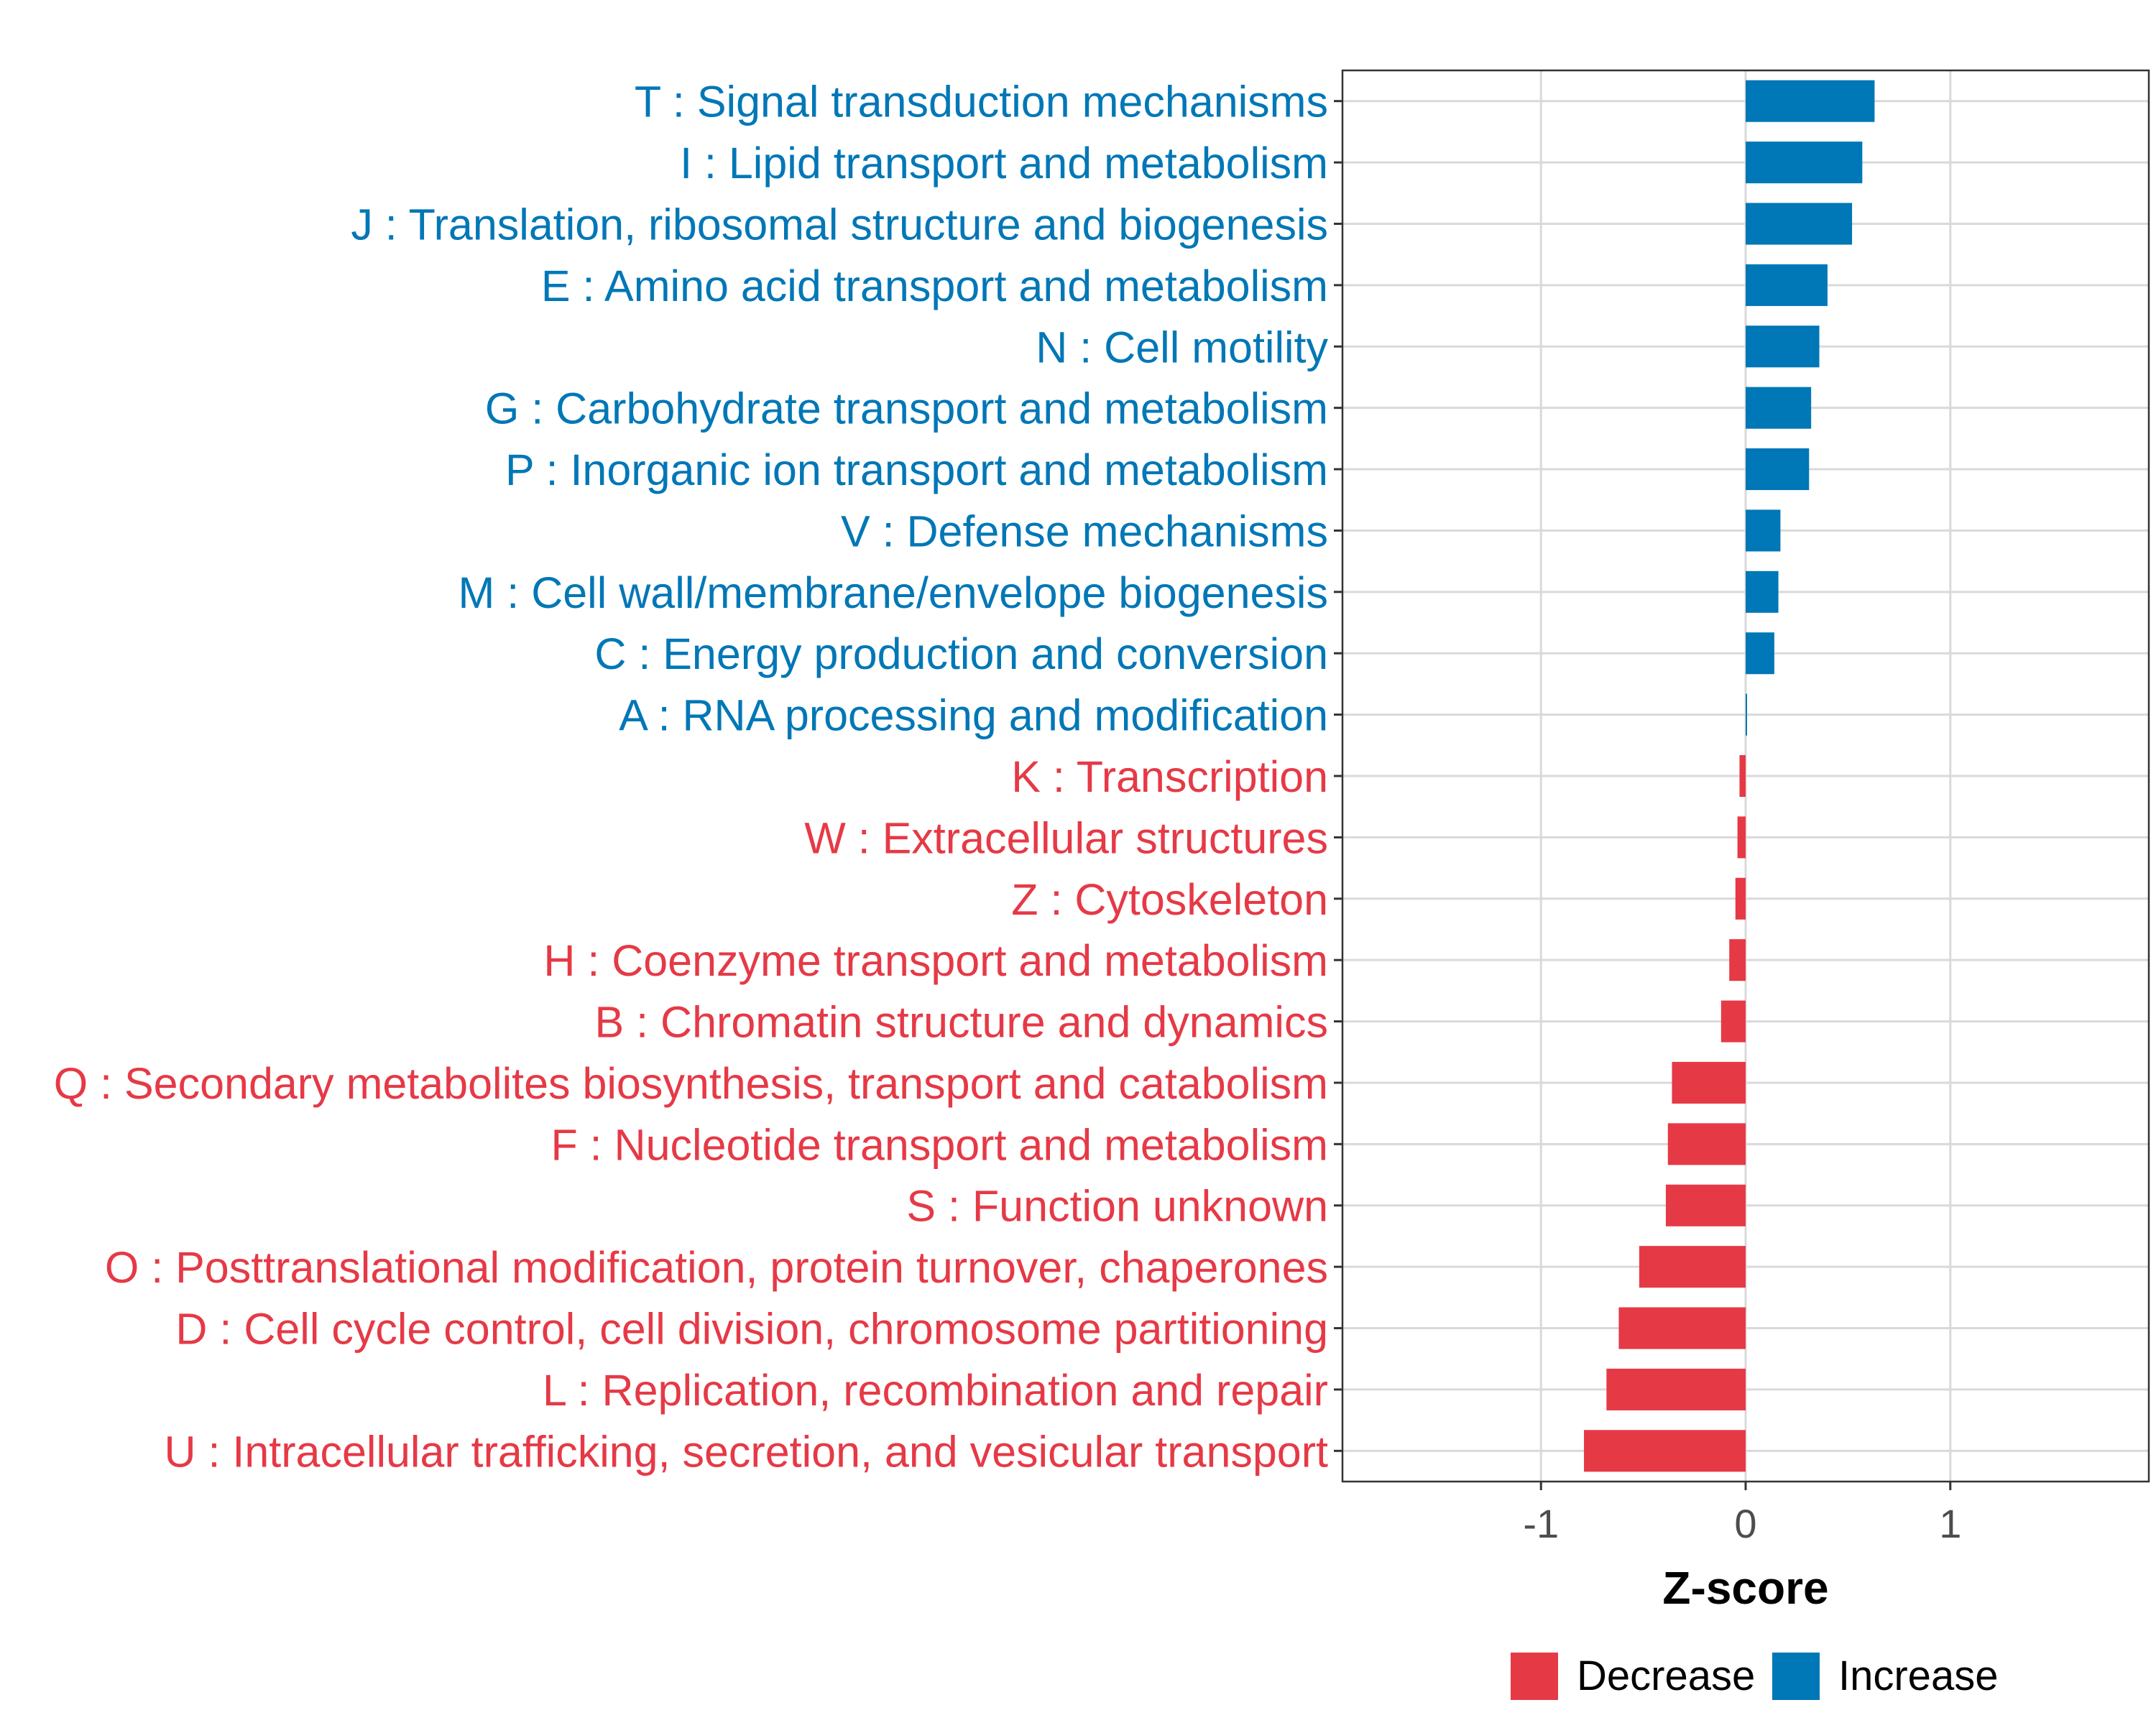 This screenshot has width=2156, height=1728. What do you see at coordinates (1745, 1588) in the screenshot?
I see `x-axis-title: Z-score` at bounding box center [1745, 1588].